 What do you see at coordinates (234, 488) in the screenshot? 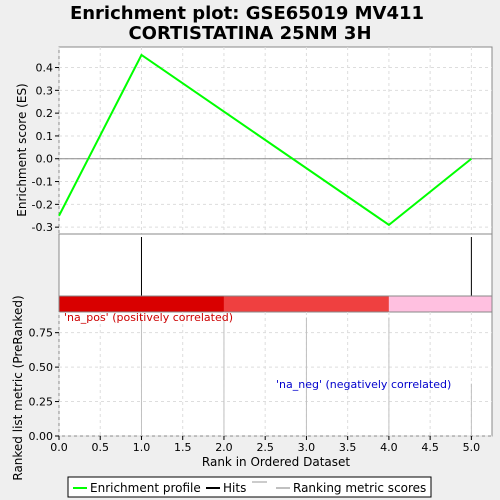
I see `legend-hits-label: Hits` at bounding box center [234, 488].